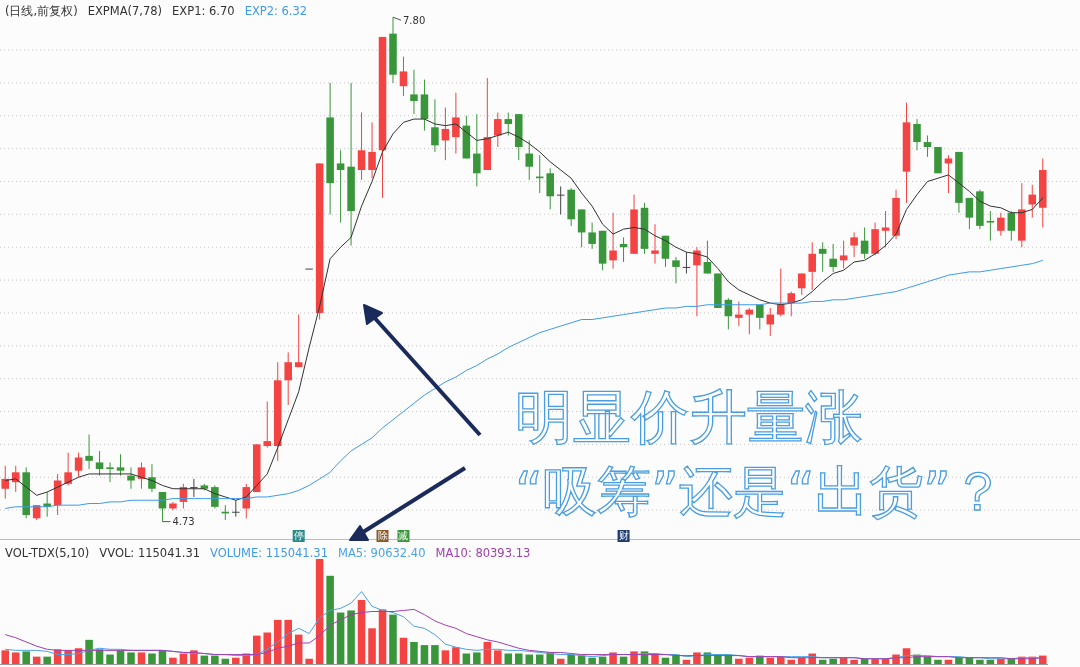 The image size is (1080, 667). What do you see at coordinates (381, 552) in the screenshot?
I see `text: MA5: 90632.40` at bounding box center [381, 552].